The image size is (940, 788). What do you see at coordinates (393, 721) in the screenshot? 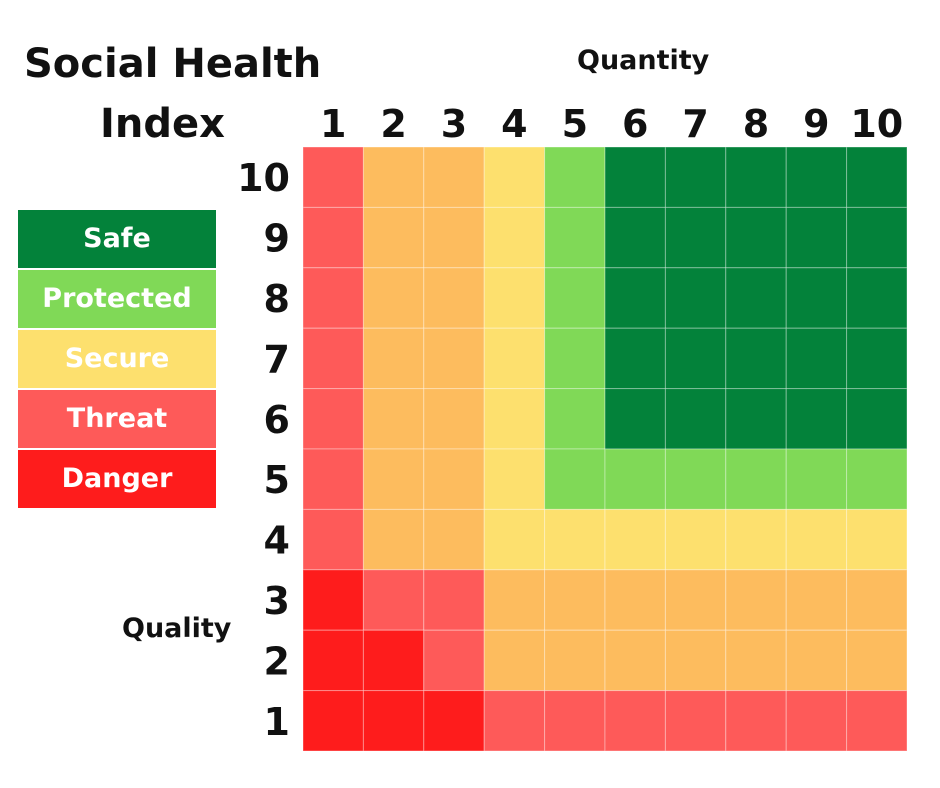
I see `heatmap-cell-q1-n2` at bounding box center [393, 721].